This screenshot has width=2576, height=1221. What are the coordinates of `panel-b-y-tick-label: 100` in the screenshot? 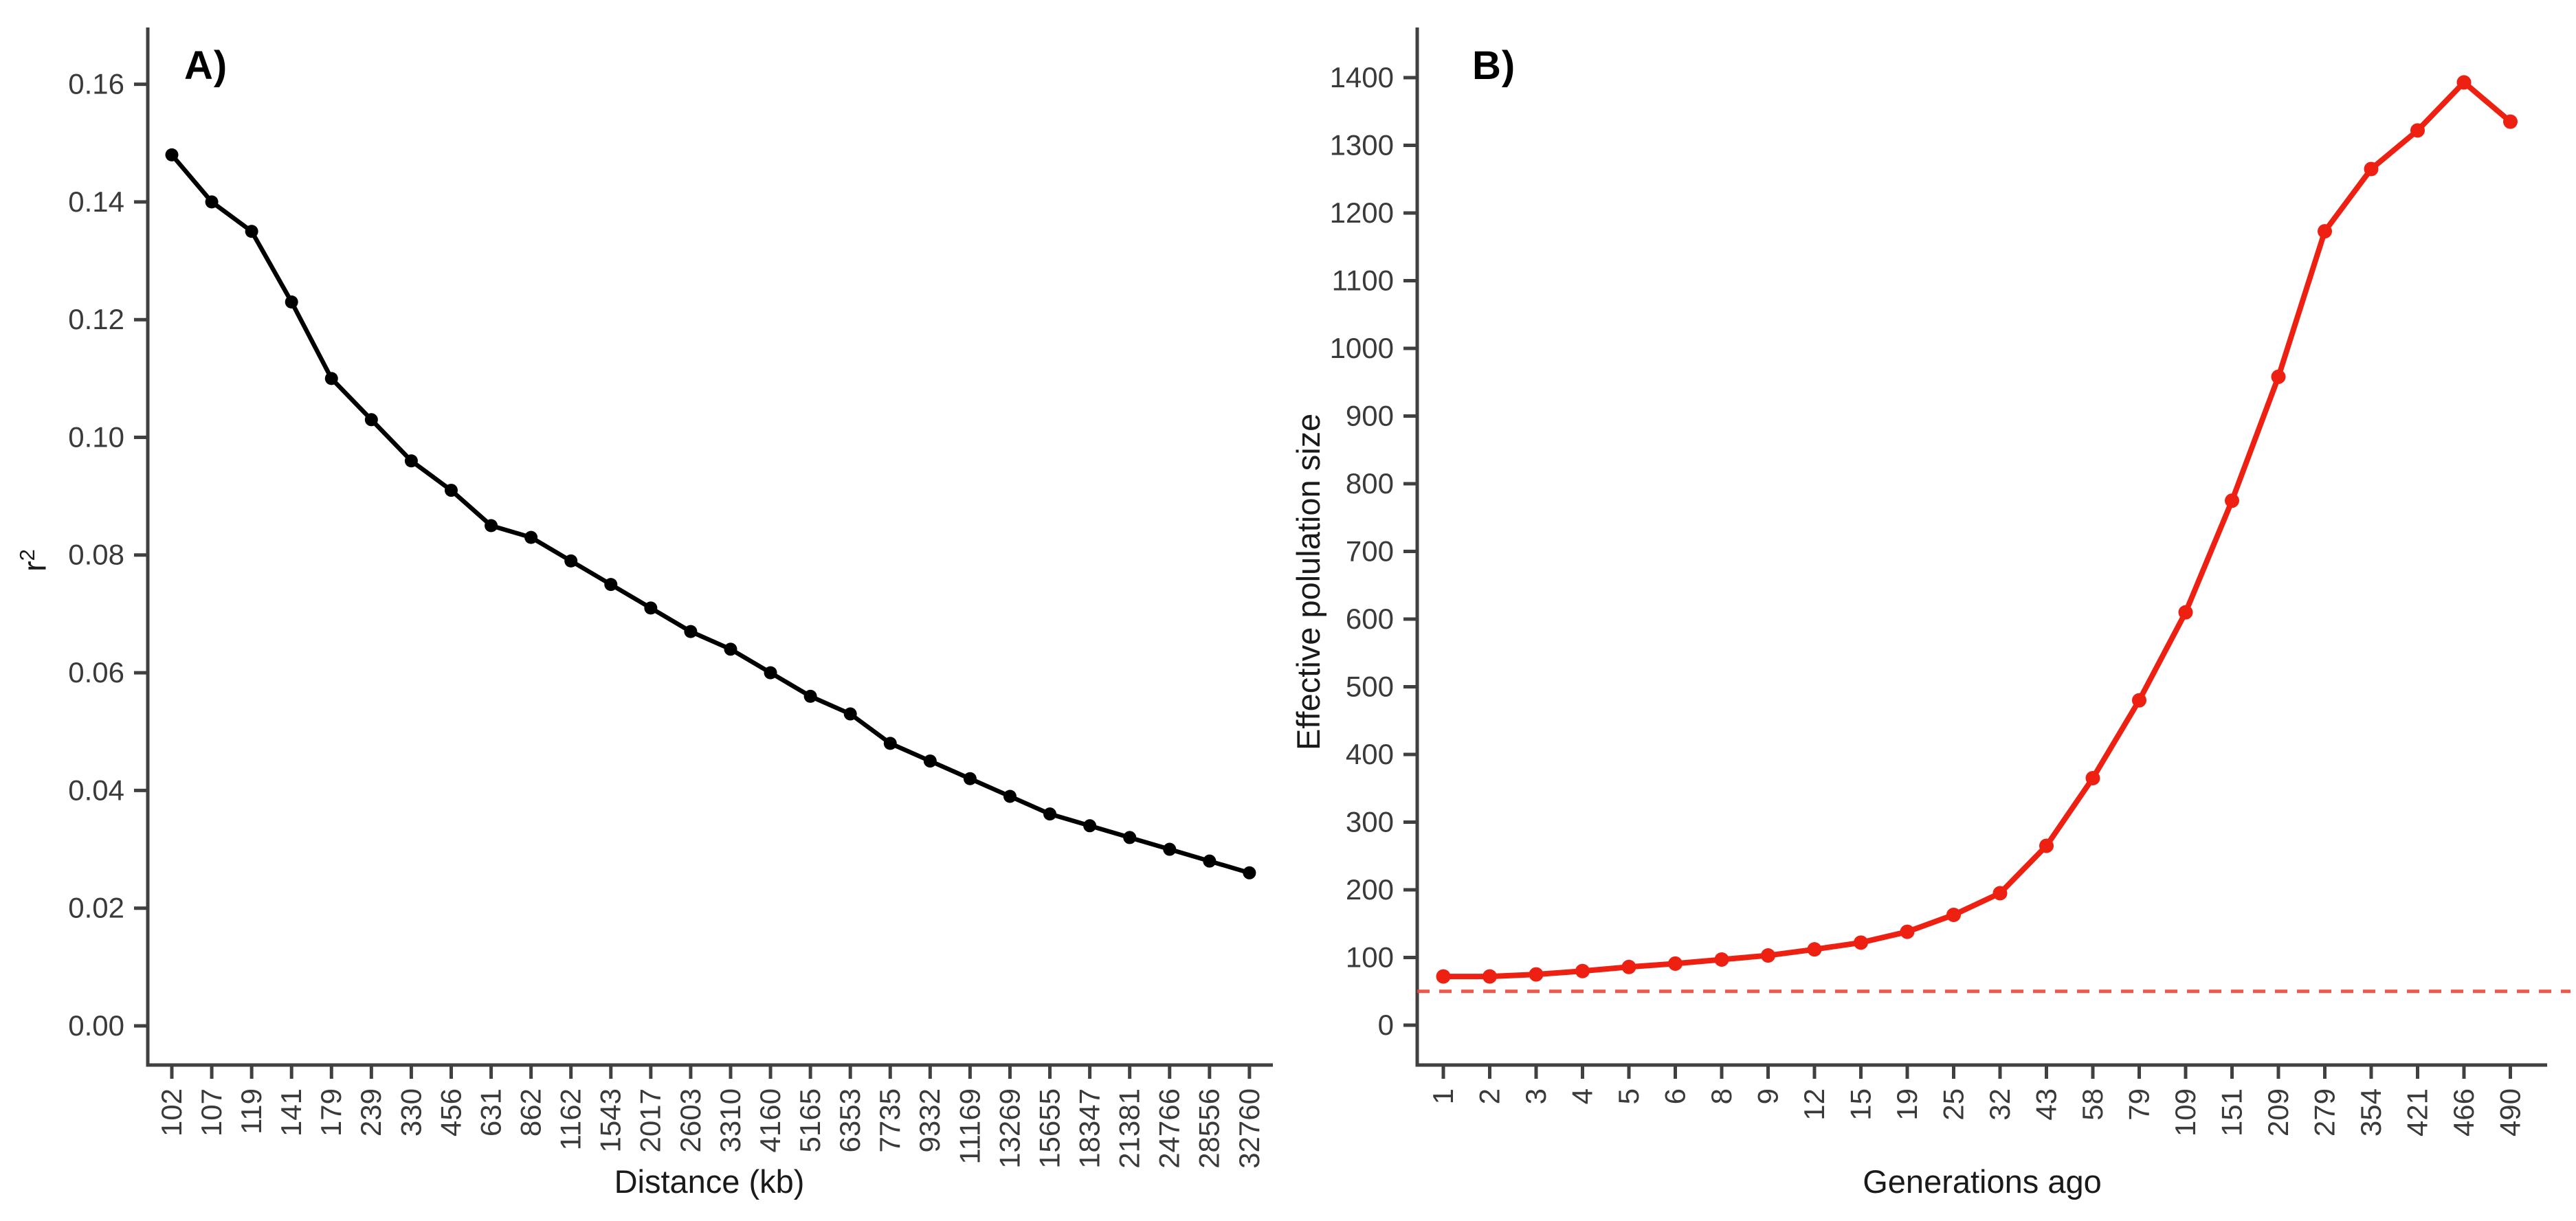 It's located at (1370, 957).